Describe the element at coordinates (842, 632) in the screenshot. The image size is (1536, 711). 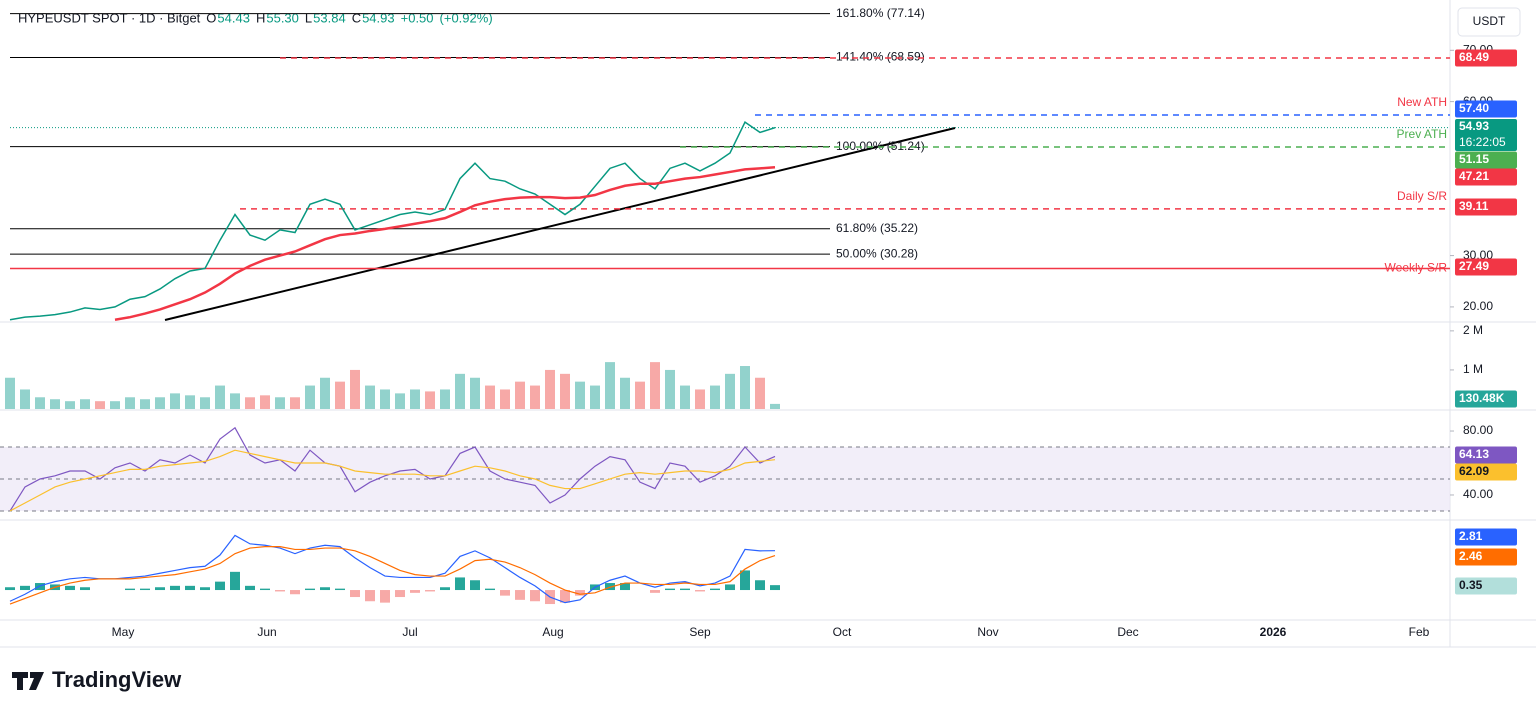
I see `x-tick-label: Oct` at that location.